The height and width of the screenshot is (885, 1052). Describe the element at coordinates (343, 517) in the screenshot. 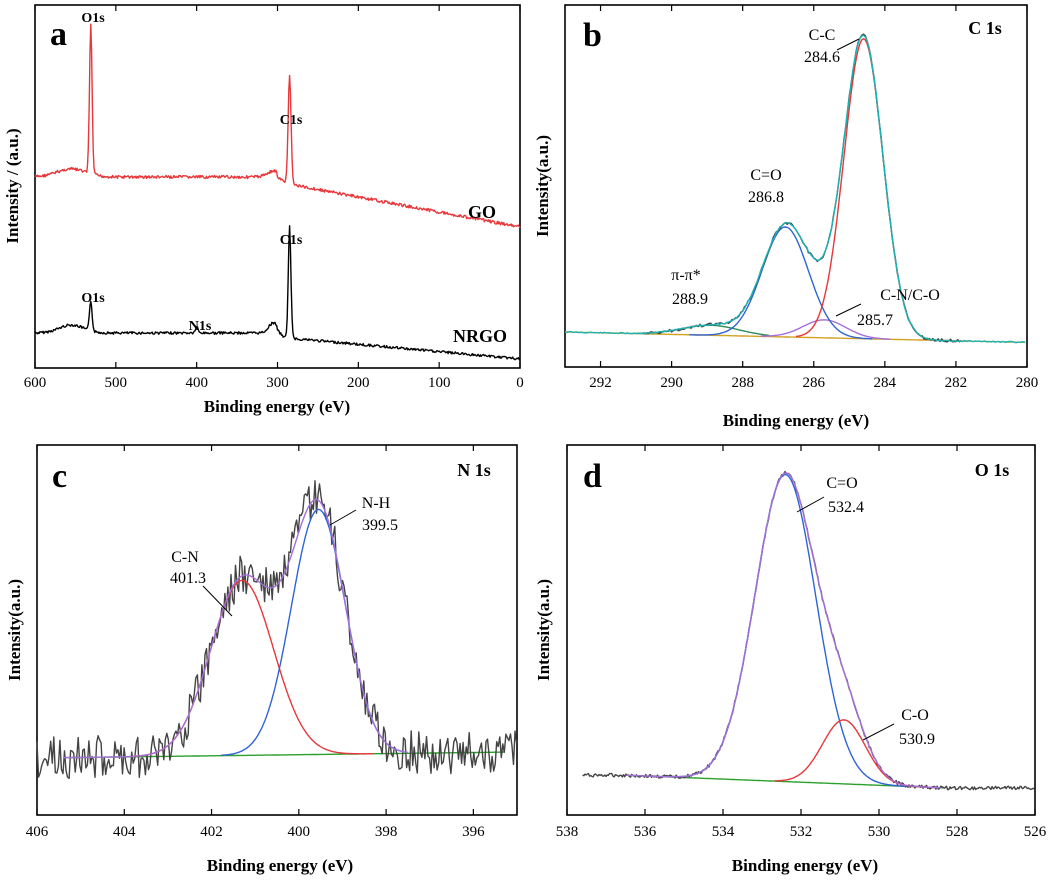

I see `n1s-nh-pointer` at that location.